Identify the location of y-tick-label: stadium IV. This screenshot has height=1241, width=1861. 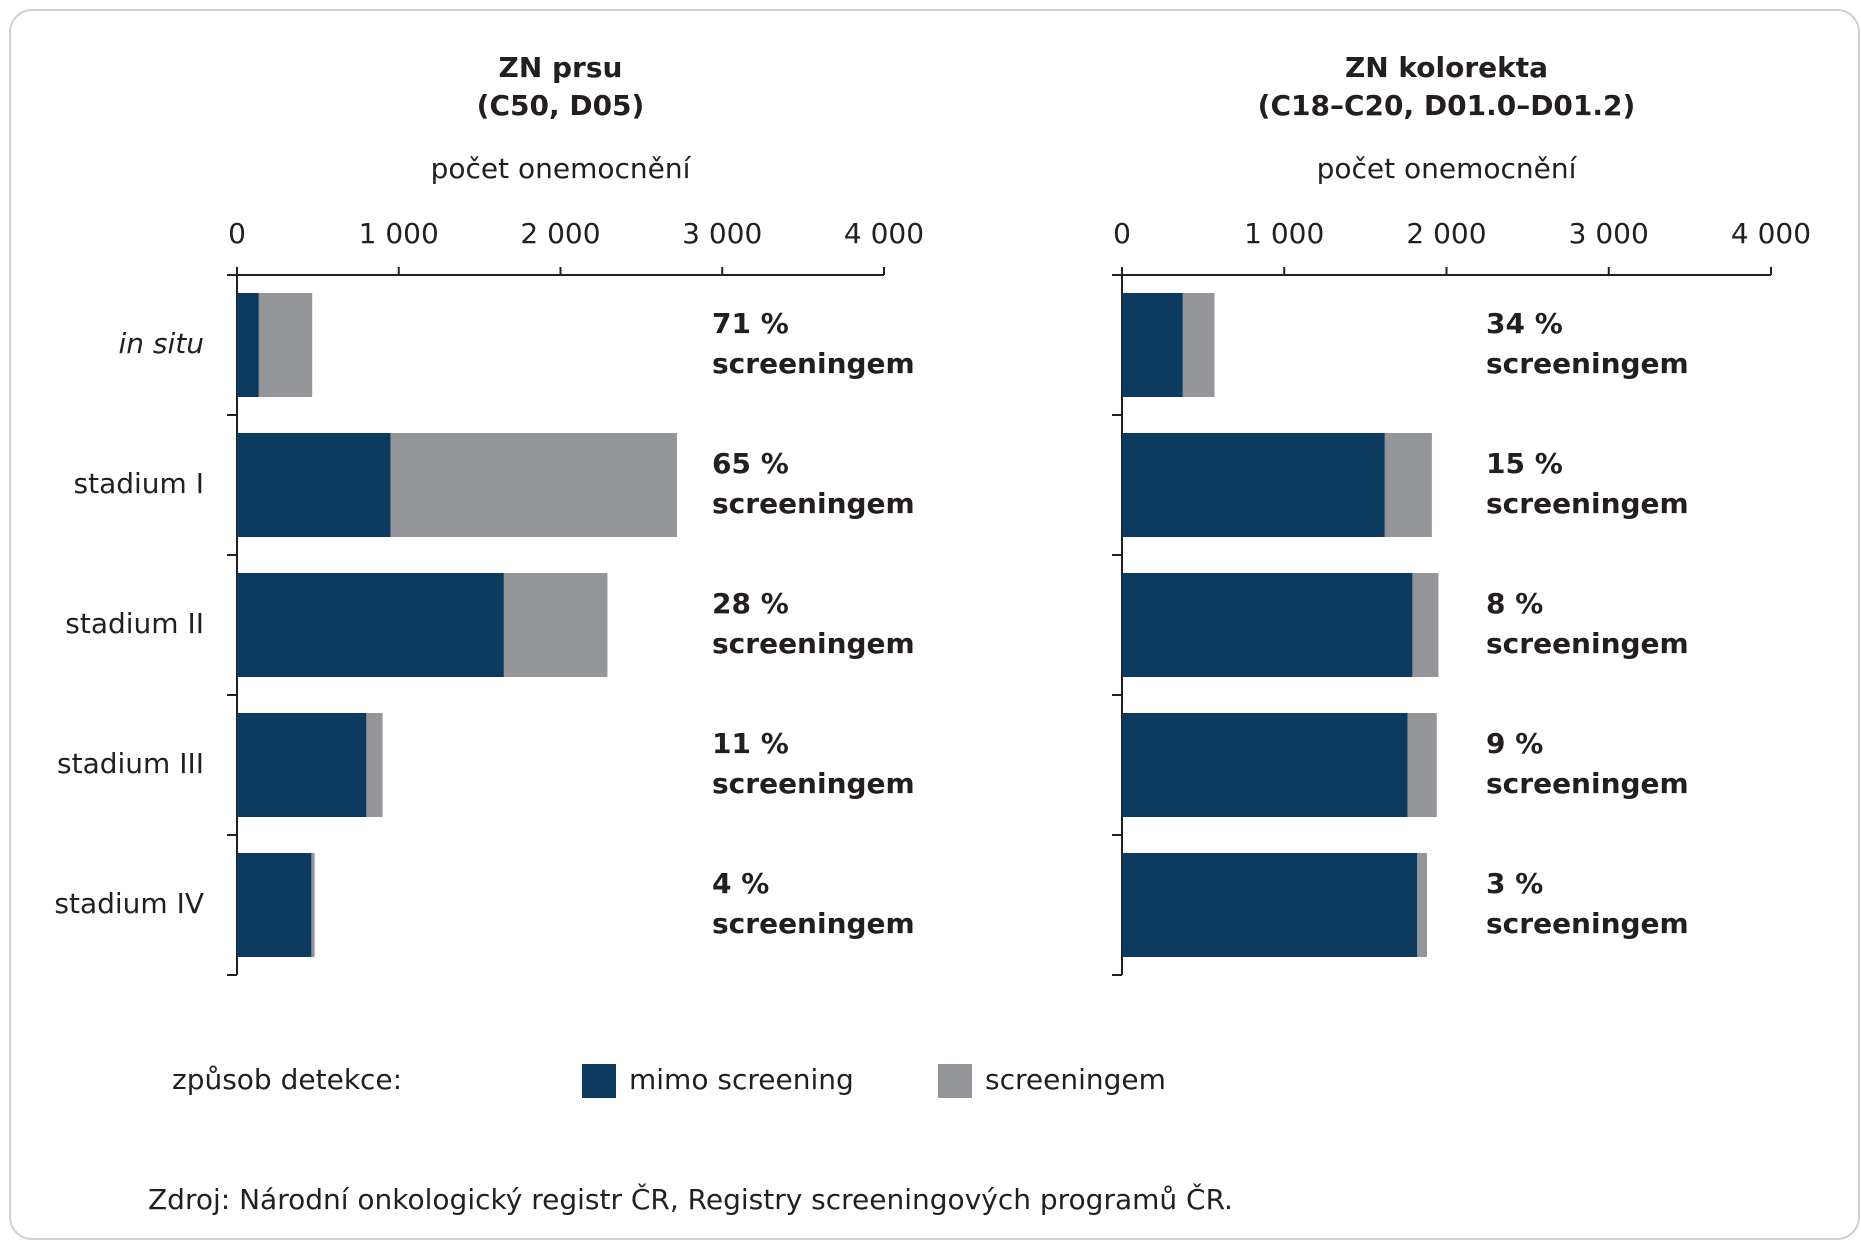
(129, 903).